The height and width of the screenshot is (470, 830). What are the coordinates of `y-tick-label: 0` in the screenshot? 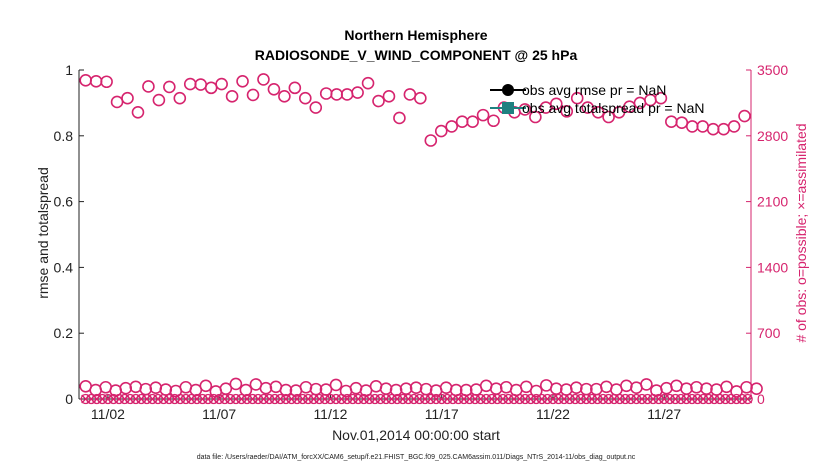 It's located at (69, 399).